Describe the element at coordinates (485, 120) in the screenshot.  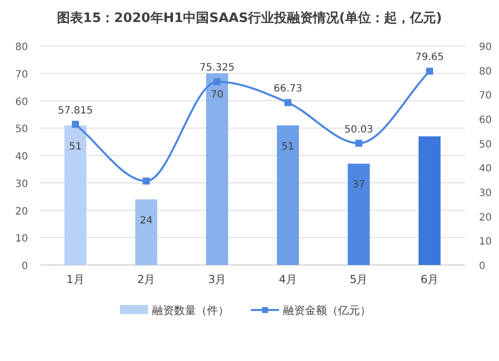
I see `y2-tick-label: 60` at that location.